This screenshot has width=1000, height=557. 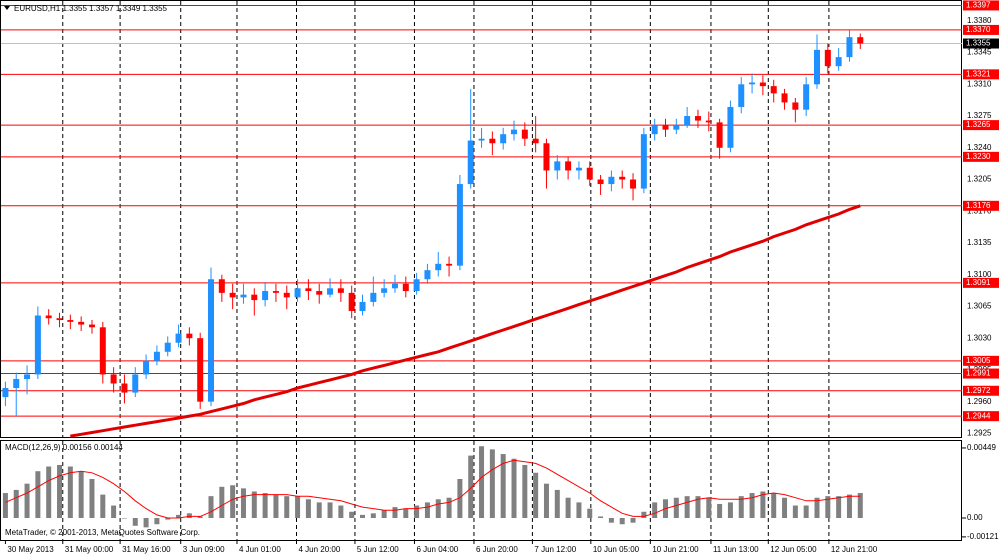 I want to click on level-label: 1.3265, so click(x=978, y=124).